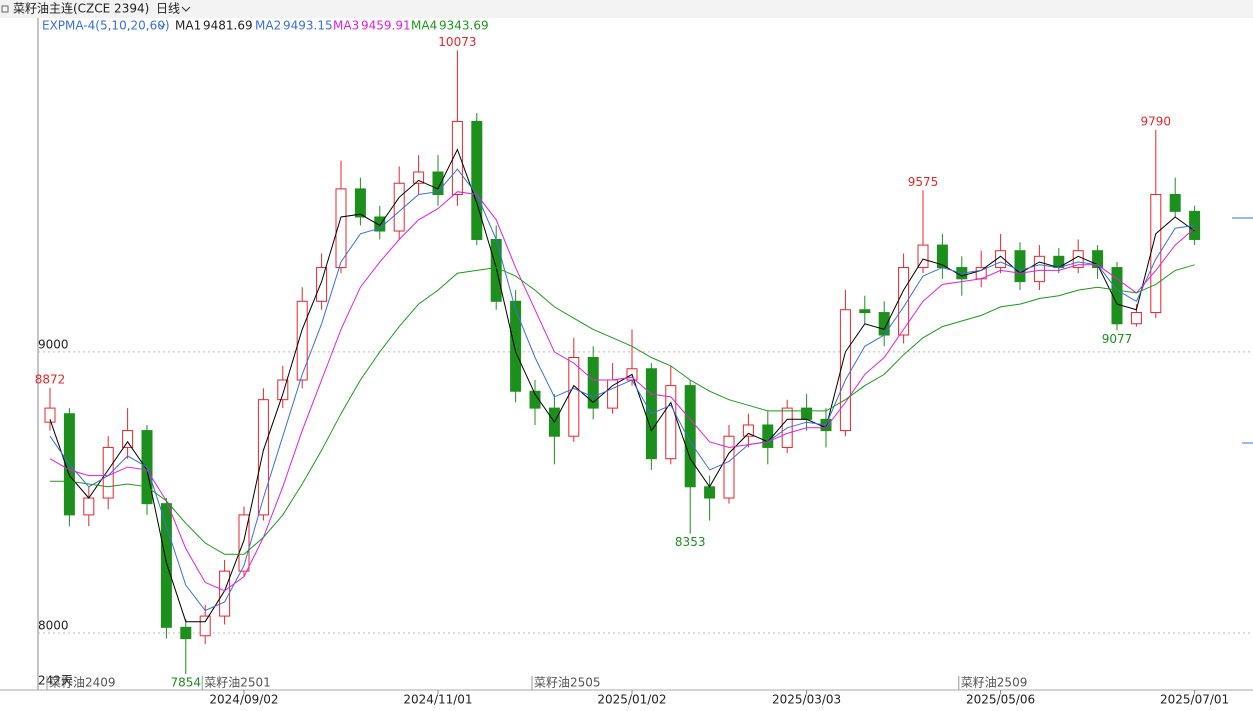 The width and height of the screenshot is (1253, 711). Describe the element at coordinates (228, 26) in the screenshot. I see `legend-value: 9481.69` at that location.